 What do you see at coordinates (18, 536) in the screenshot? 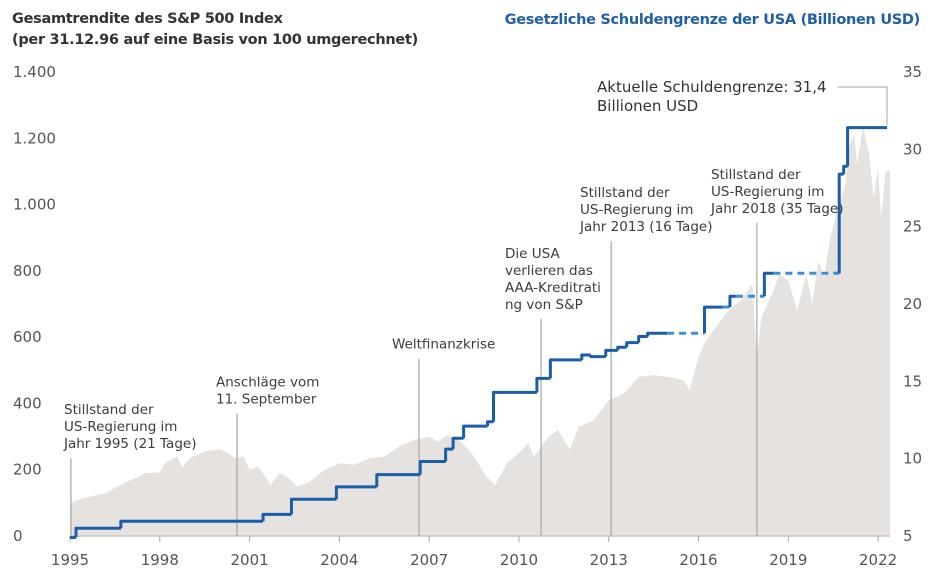
I see `left-tick-label: 0` at bounding box center [18, 536].